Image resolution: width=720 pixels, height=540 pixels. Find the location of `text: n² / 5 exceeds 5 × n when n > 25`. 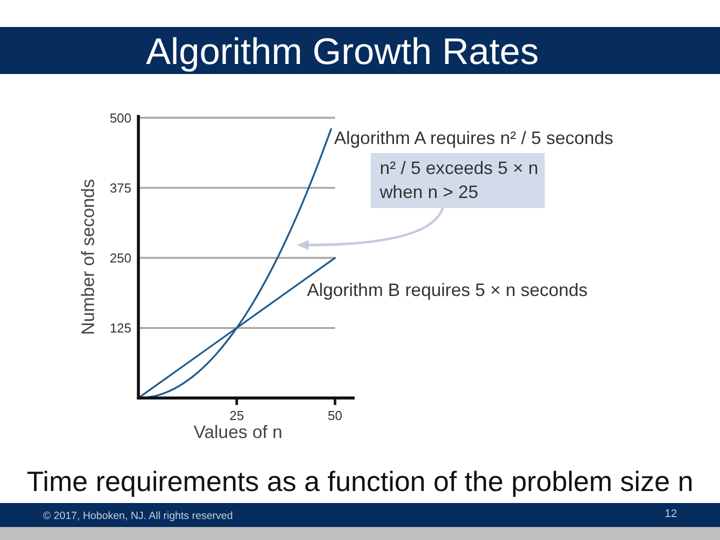

text: n² / 5 exceeds 5 × n when n > 25 is located at coordinates (458, 180).